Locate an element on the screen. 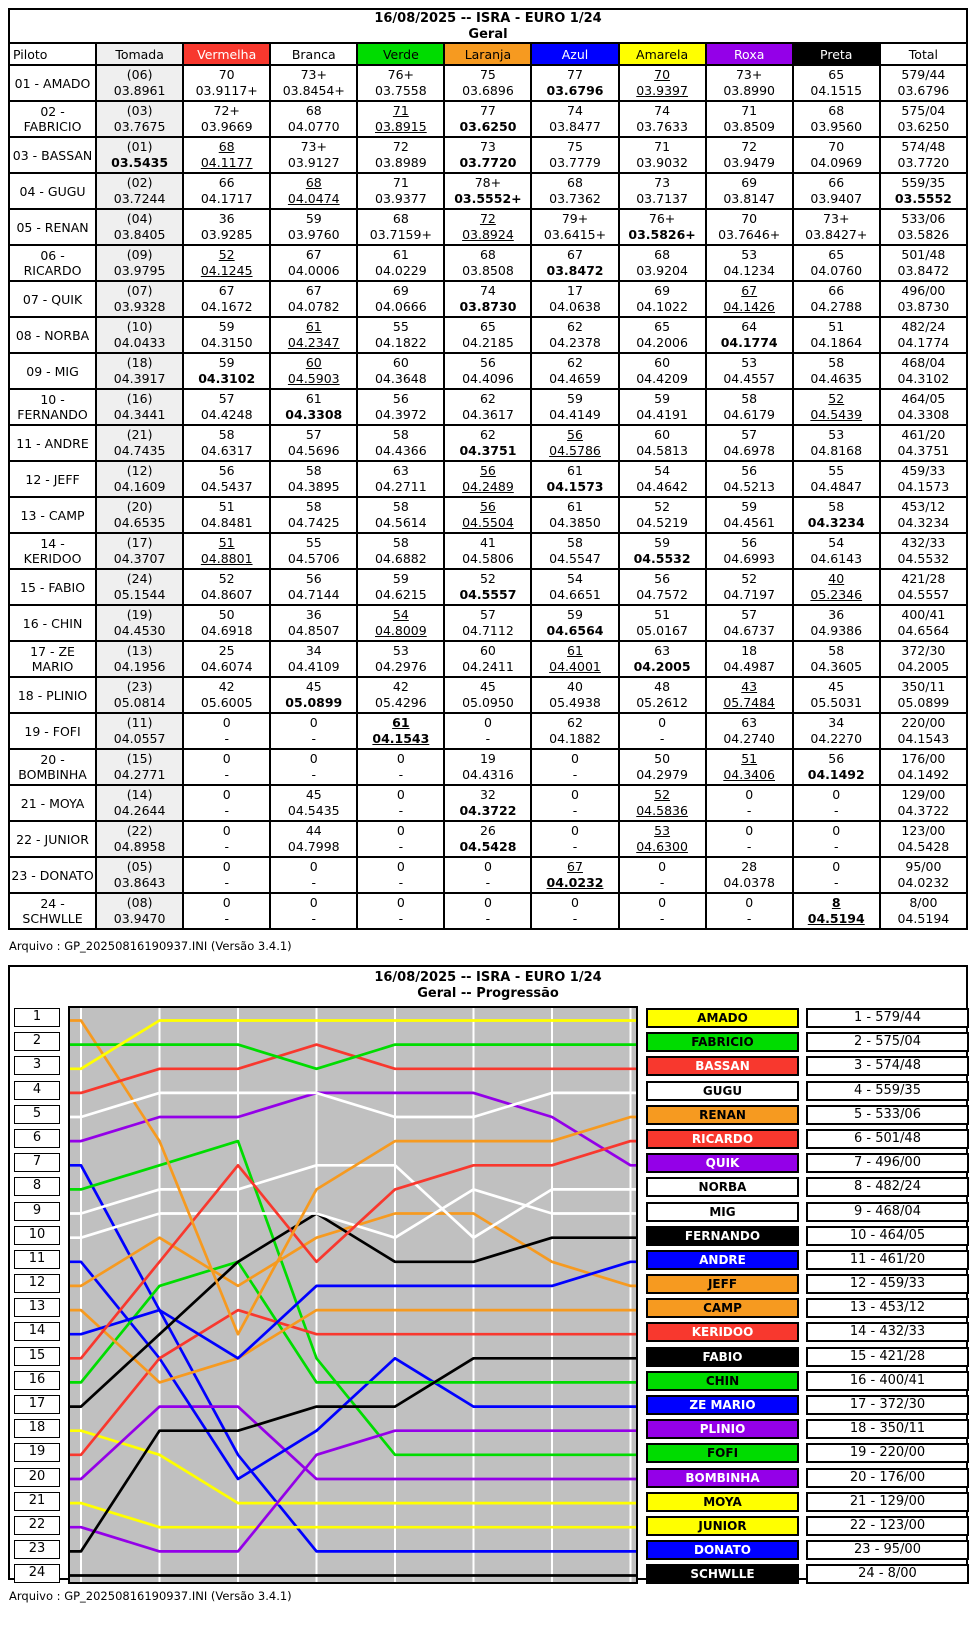 Image resolution: width=977 pixels, height=1626 pixels. result-cell-total: 459/33 04.1573 is located at coordinates (923, 479).